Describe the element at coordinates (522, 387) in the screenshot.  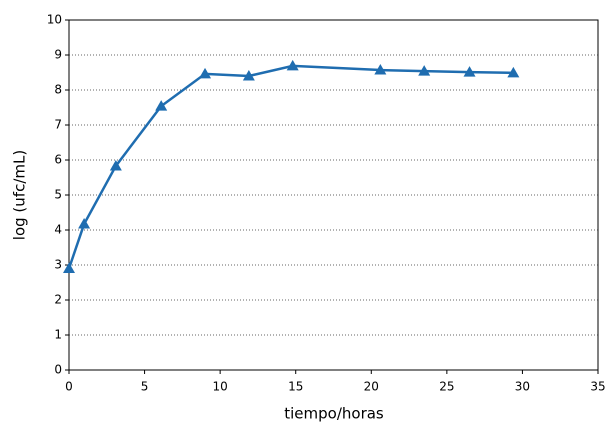
I see `x-tick-label: 30` at that location.